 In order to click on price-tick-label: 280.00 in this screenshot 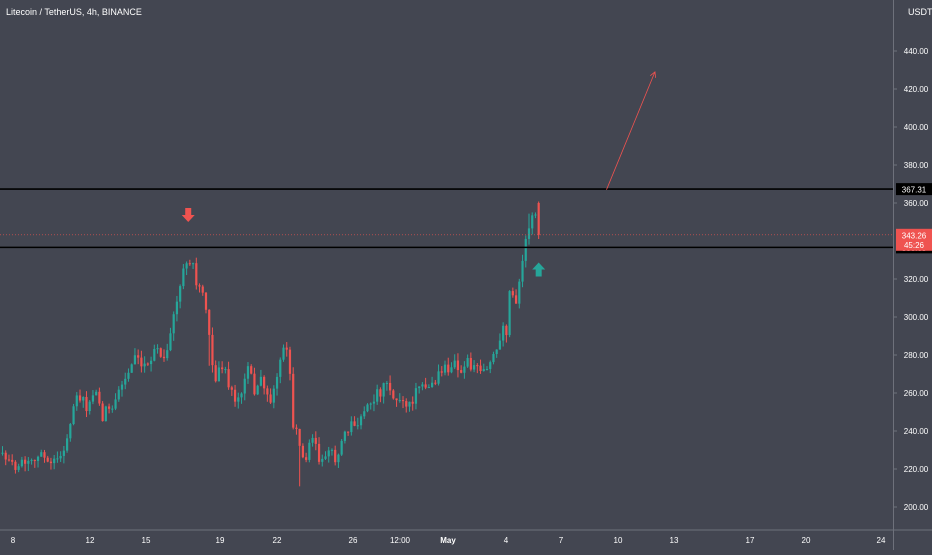, I will do `click(916, 355)`.